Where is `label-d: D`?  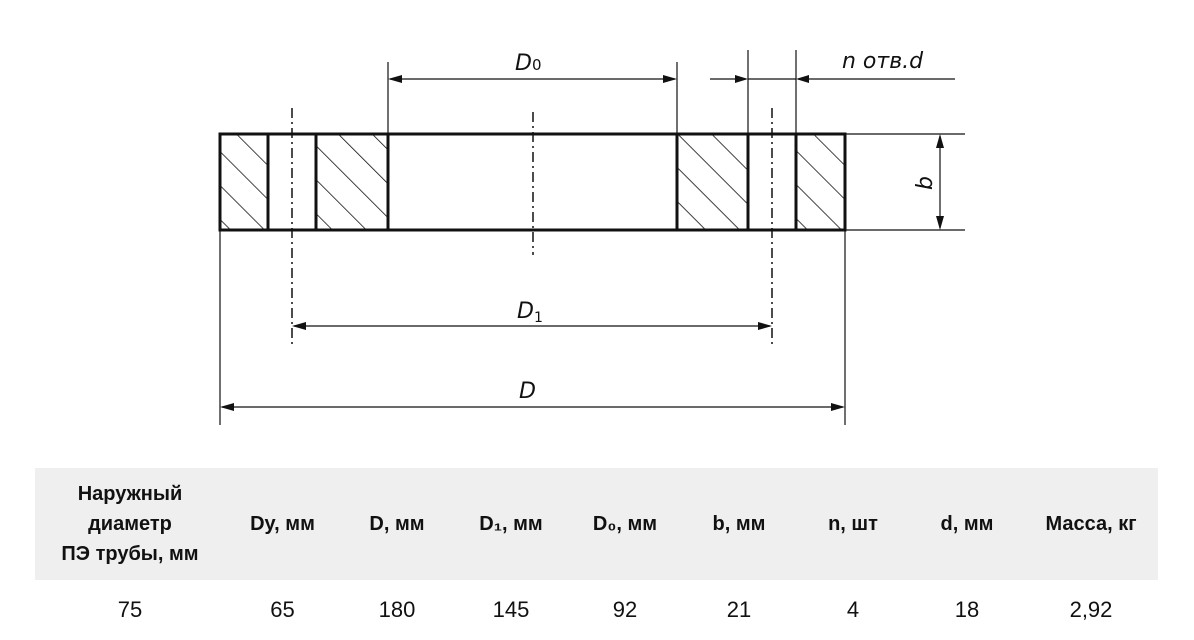 label-d: D is located at coordinates (527, 391).